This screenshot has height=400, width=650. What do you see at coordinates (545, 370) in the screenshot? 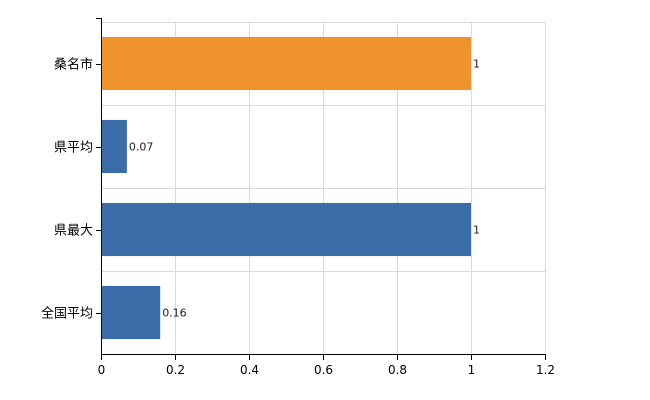
I see `x-tick-label: 1.2` at bounding box center [545, 370].